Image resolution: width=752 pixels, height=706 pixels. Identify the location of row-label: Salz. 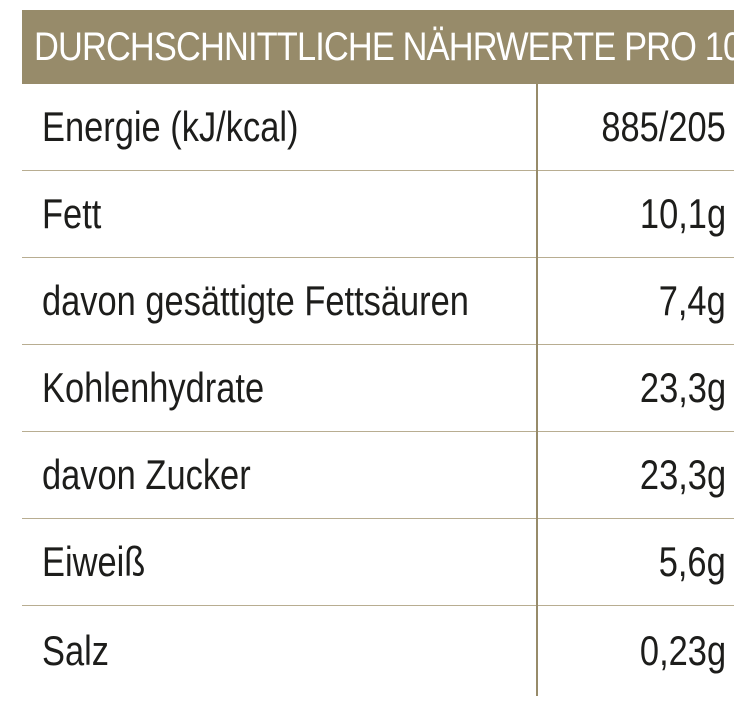
(83, 651).